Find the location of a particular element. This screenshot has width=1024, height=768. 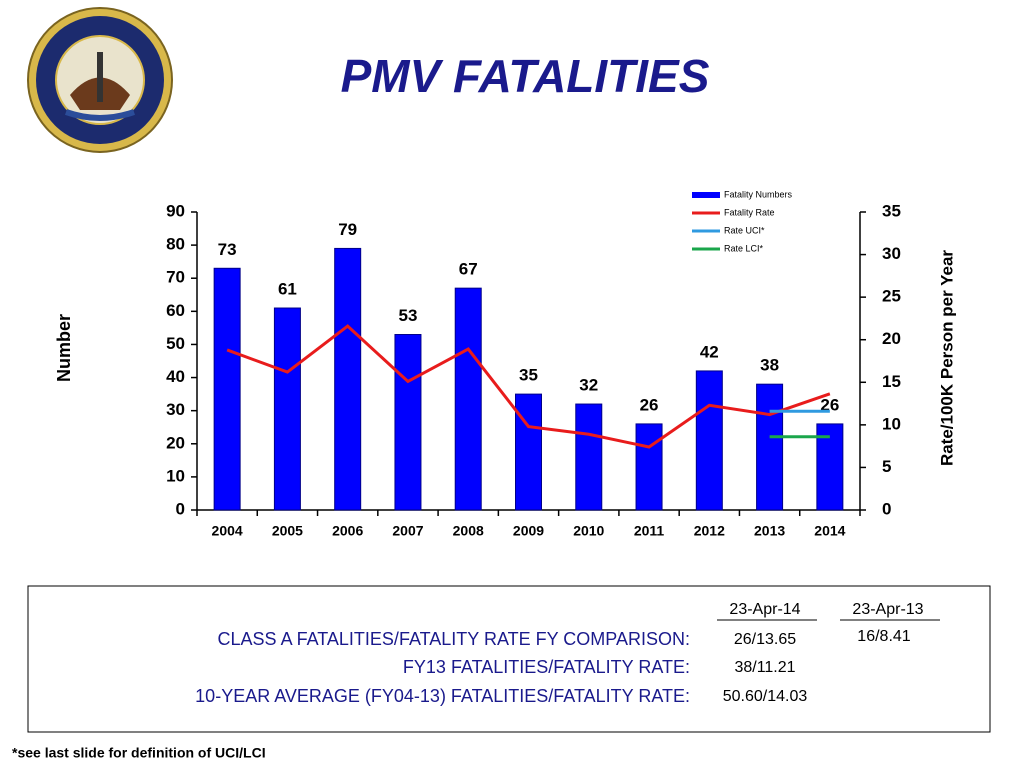

y2-tick-label: 15 is located at coordinates (891, 381).